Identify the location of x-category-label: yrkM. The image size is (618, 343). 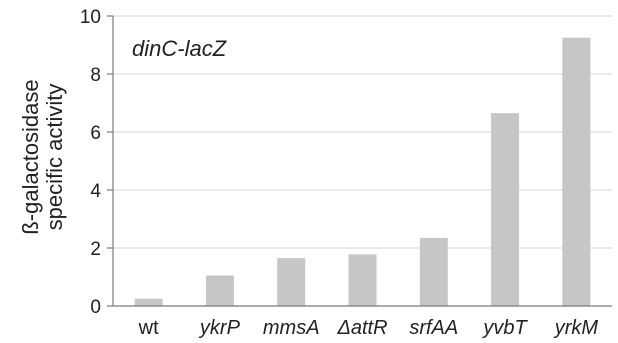
(576, 328).